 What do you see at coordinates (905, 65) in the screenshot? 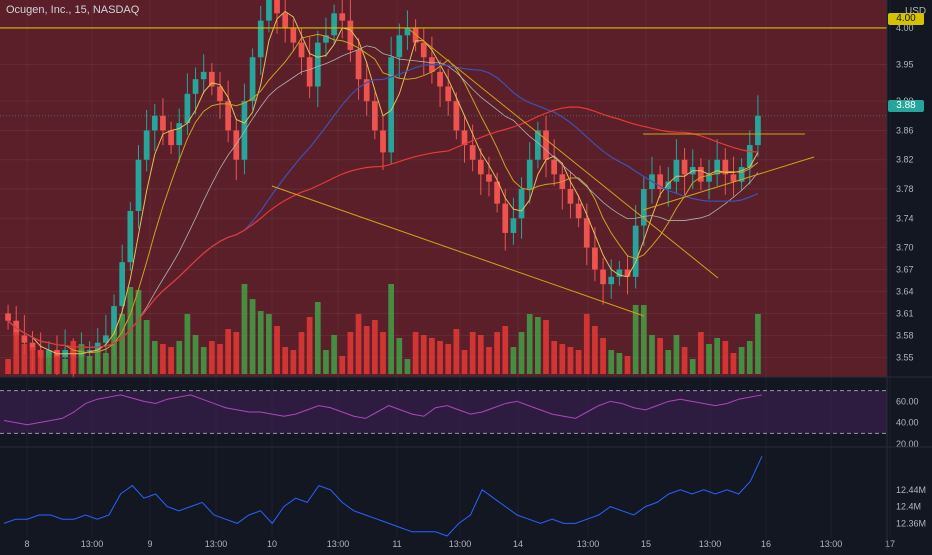
I see `price-tick-label: 3.95` at bounding box center [905, 65].